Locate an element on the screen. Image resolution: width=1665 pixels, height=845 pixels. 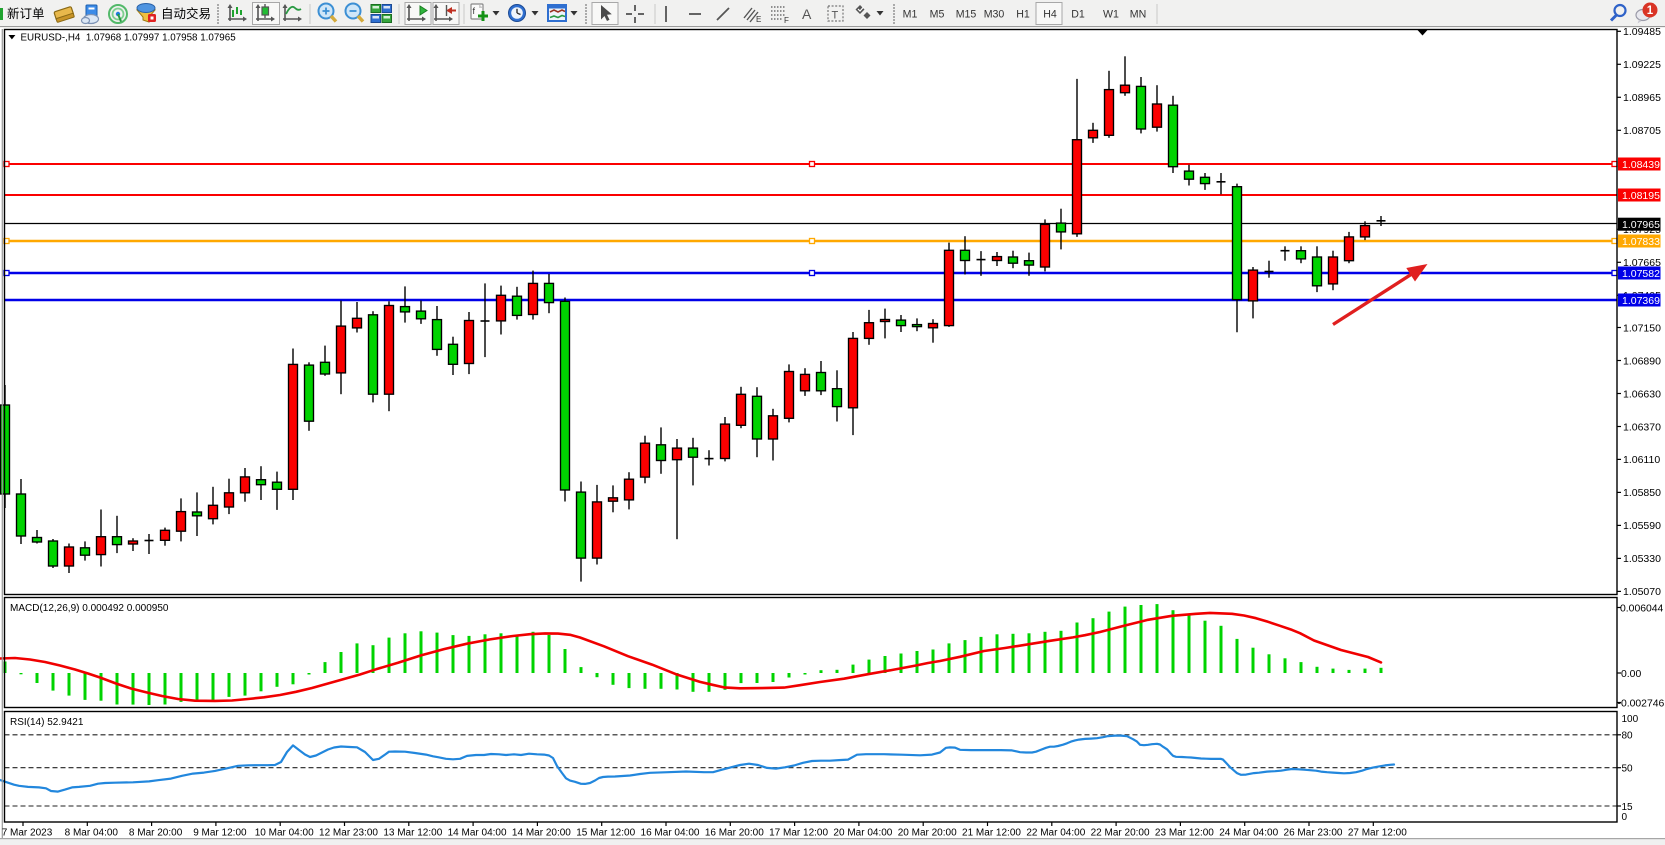
svg-text: 100 is located at coordinates (1630, 719).